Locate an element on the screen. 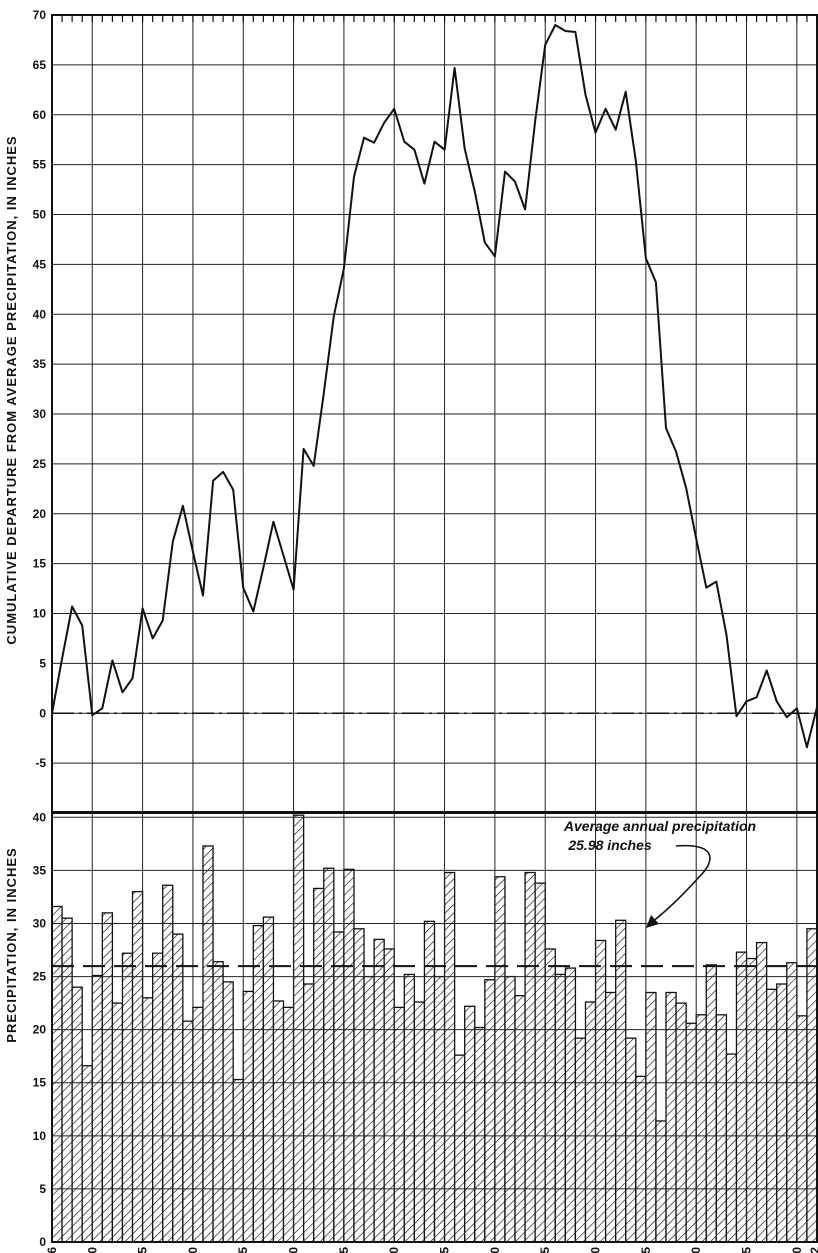 This screenshot has height=1253, width=818. x-label-1905: 1905 is located at coordinates (344, 1250).